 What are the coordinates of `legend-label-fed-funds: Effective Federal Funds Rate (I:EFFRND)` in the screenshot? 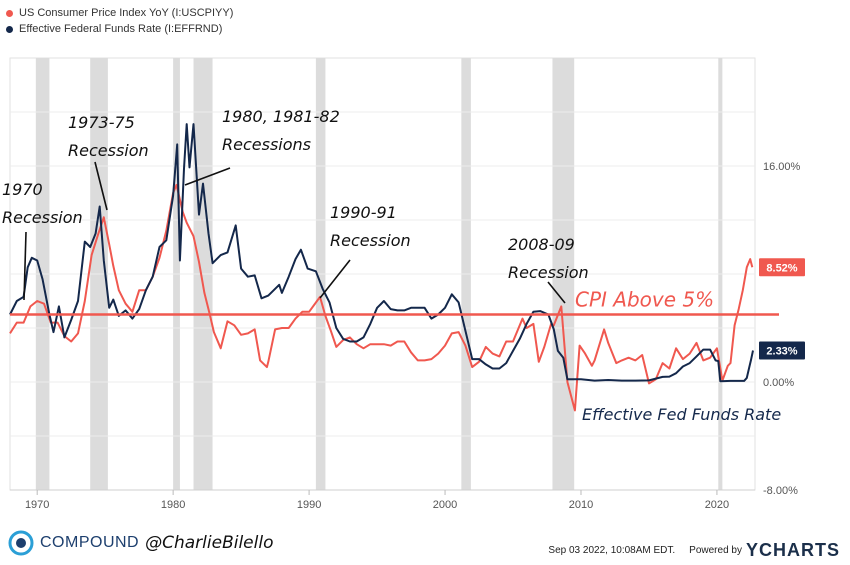 It's located at (121, 29).